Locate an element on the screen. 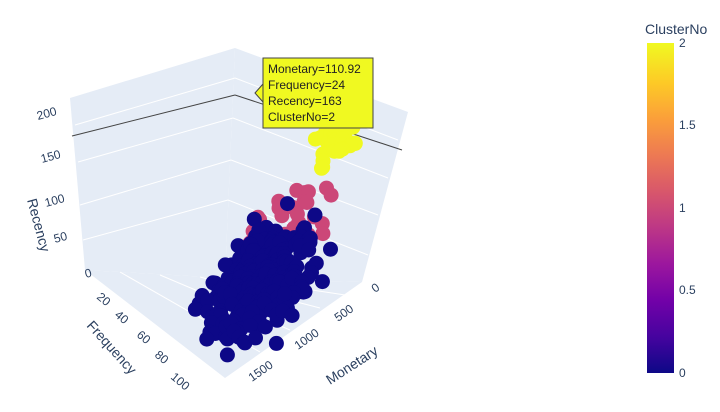 The image size is (720, 412). z-axis-ticks: 200 150 100 50 0 is located at coordinates (64, 192).